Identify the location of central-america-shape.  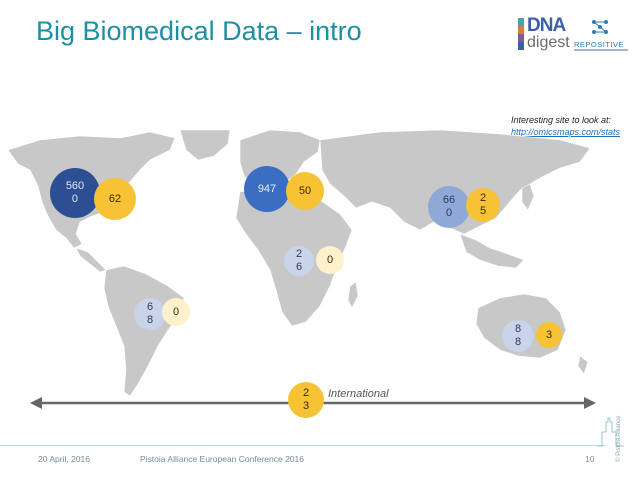
(91, 260).